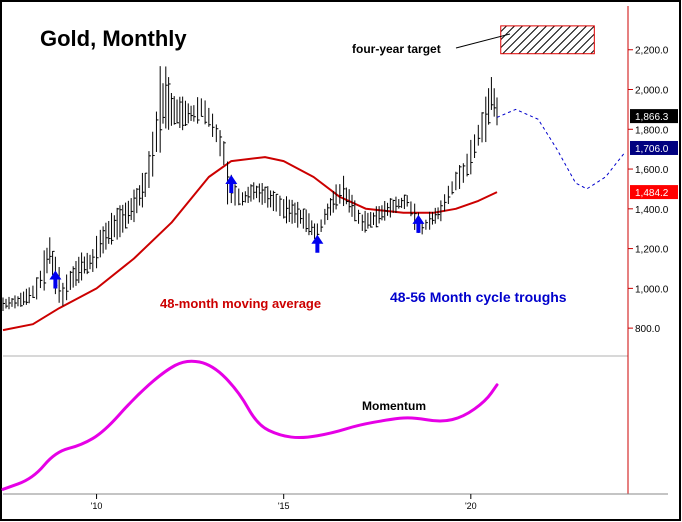  Describe the element at coordinates (284, 506) in the screenshot. I see `x-tick-label: '15` at that location.